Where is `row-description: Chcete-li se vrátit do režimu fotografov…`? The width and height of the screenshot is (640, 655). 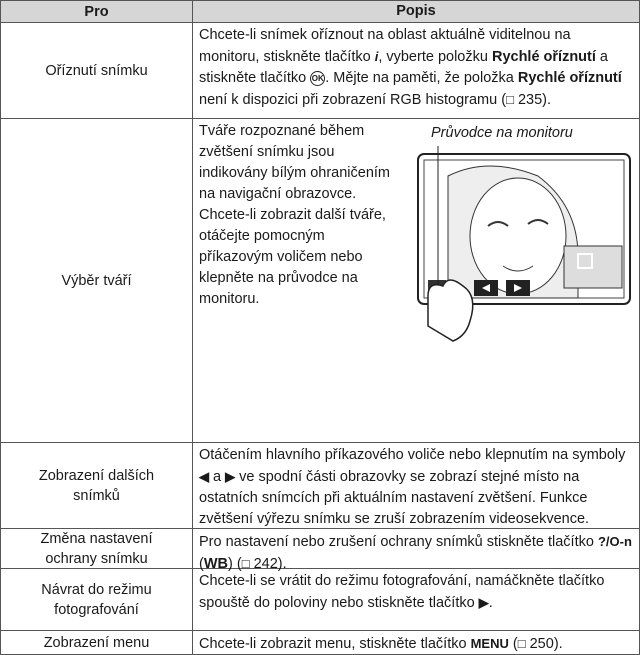
row-description: Chcete-li se vrátit do režimu fotografov… is located at coordinates (416, 599).